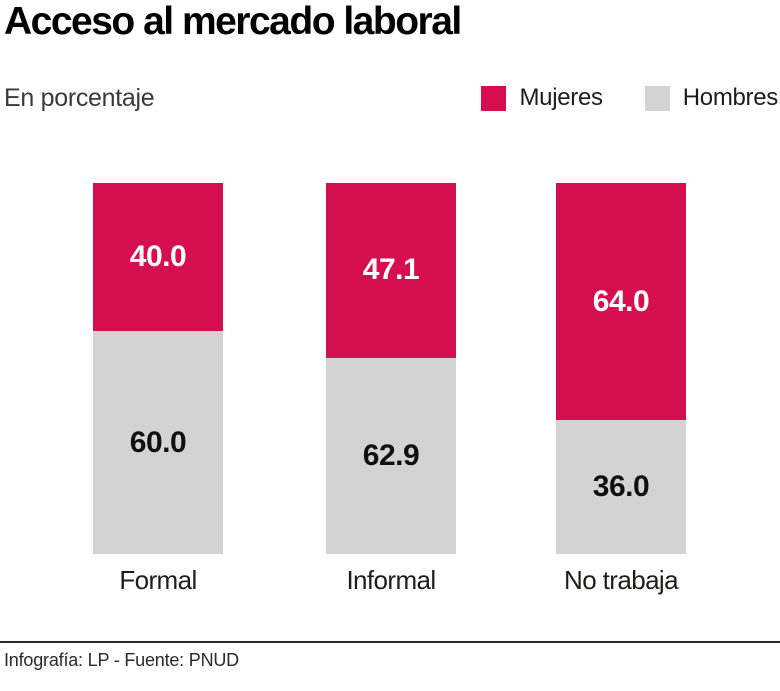 Image resolution: width=780 pixels, height=691 pixels. What do you see at coordinates (233, 21) in the screenshot?
I see `page-title: Acceso al mercado laboral` at bounding box center [233, 21].